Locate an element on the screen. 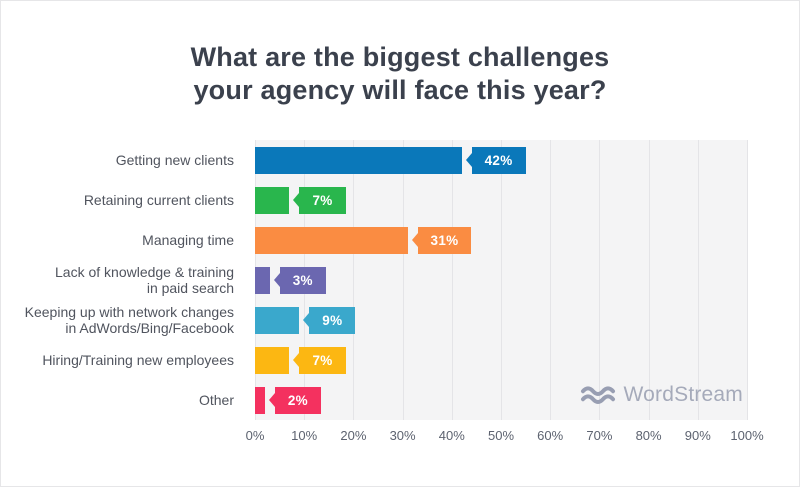  wordstream-logo: WordStream is located at coordinates (661, 395).